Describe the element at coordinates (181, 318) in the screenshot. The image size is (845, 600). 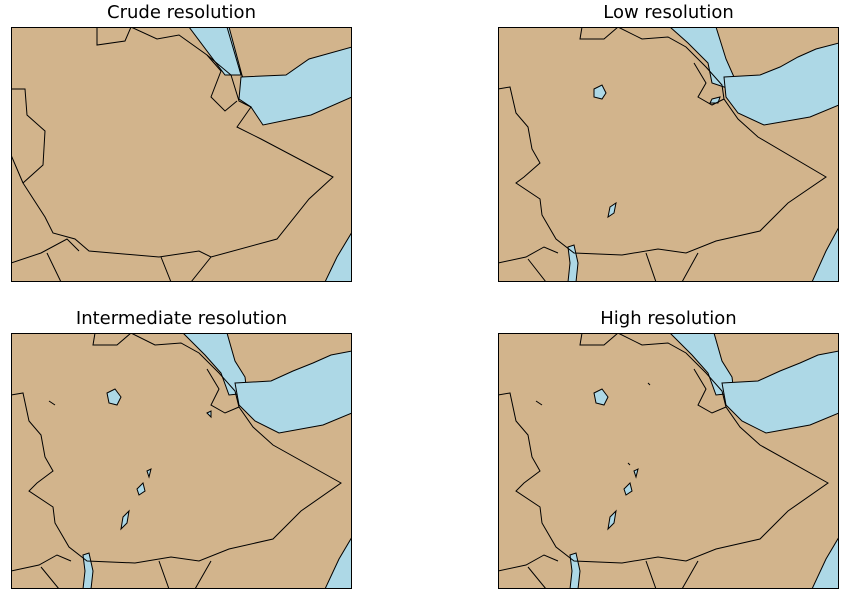
I see `panel-title: Intermediate resolution` at that location.